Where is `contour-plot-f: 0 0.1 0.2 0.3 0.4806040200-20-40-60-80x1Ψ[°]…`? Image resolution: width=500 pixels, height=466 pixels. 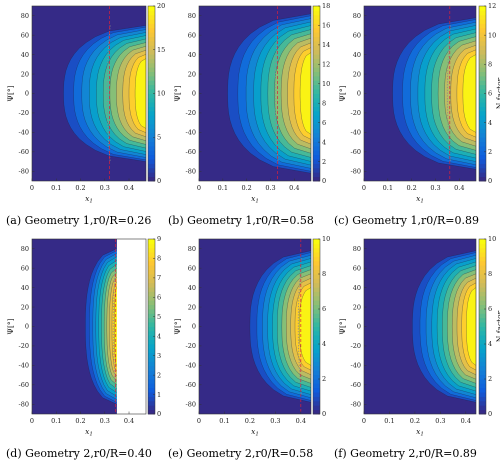
contour-plot-f: 0 0.1 0.2 0.3 0.4806040200-20-40-60-80x1Ψ[°]… is located at coordinates (419, 336).